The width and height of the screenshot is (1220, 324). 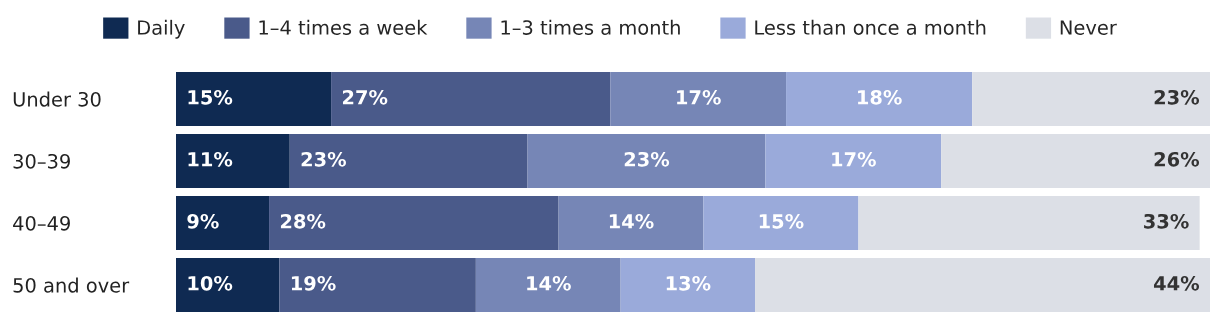 What do you see at coordinates (1088, 27) in the screenshot?
I see `legend-label: Never` at bounding box center [1088, 27].